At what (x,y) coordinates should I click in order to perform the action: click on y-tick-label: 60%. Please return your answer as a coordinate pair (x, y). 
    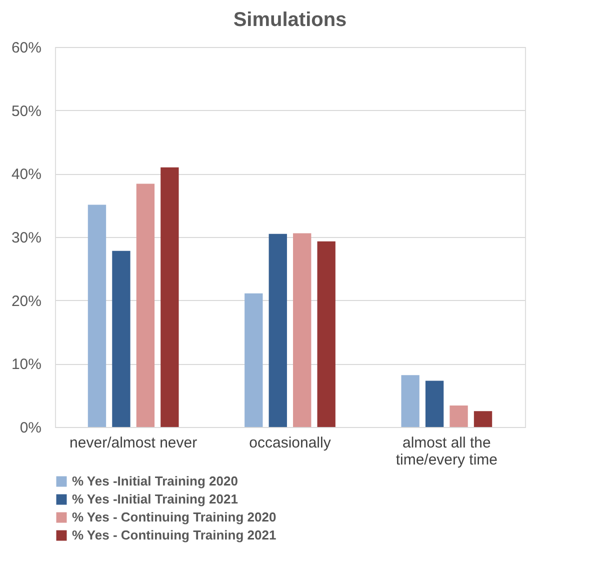
    Looking at the image, I should click on (26, 48).